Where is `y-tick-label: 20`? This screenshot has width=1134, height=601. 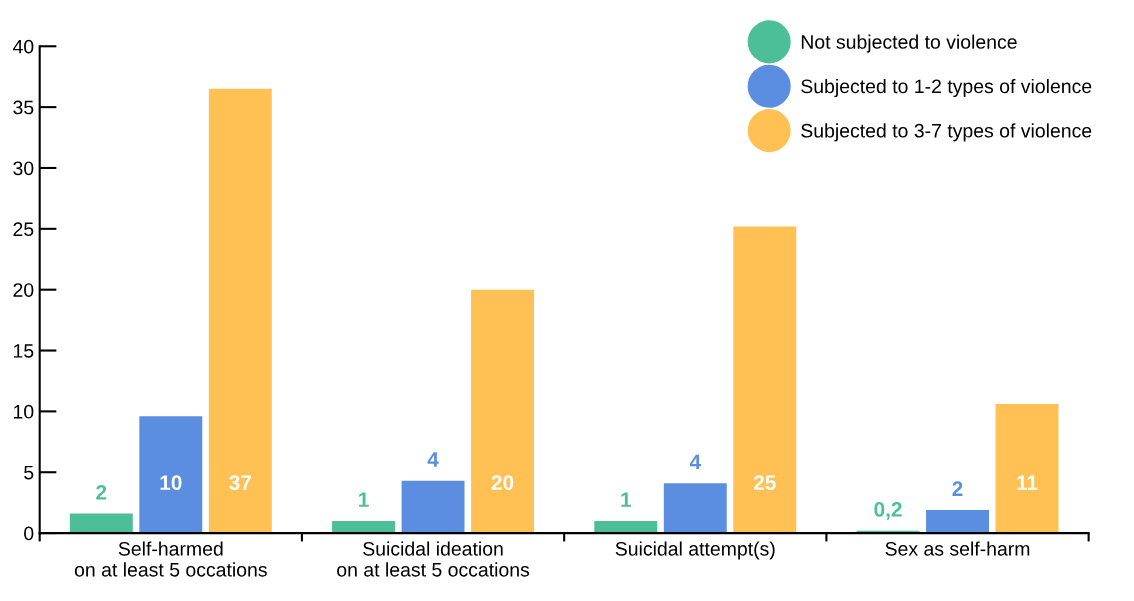
y-tick-label: 20 is located at coordinates (23, 290).